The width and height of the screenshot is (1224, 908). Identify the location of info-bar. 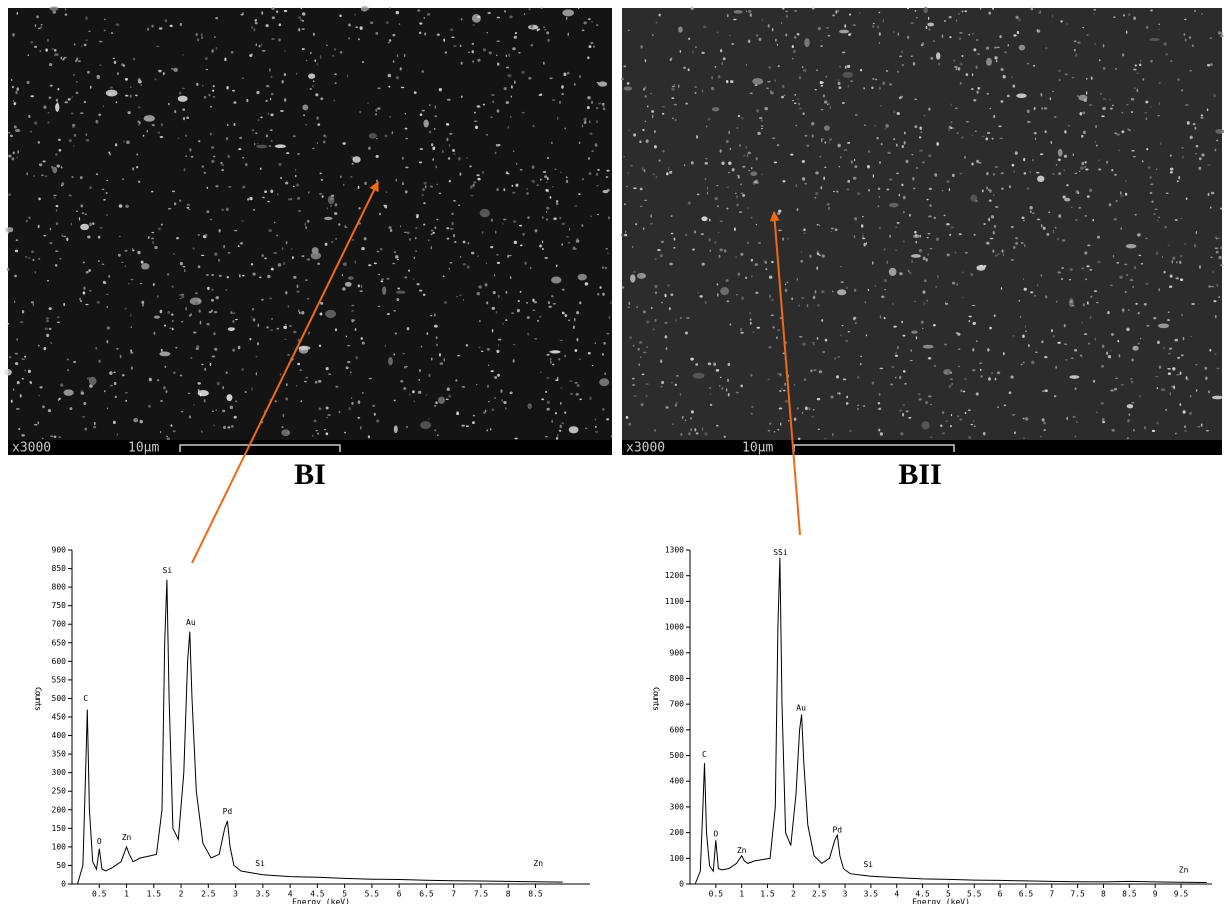
(310, 447).